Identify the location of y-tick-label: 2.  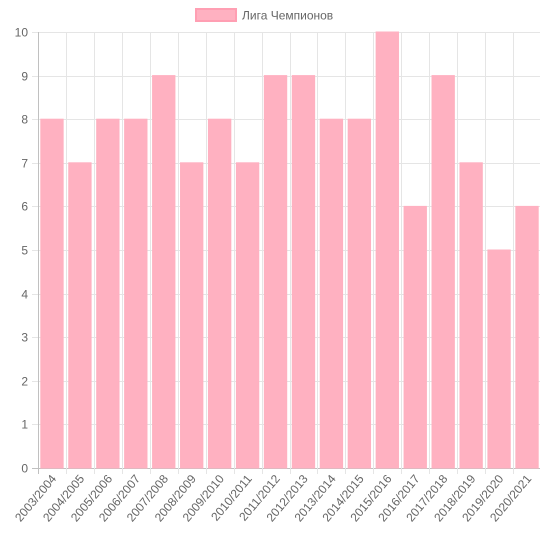
(24, 382).